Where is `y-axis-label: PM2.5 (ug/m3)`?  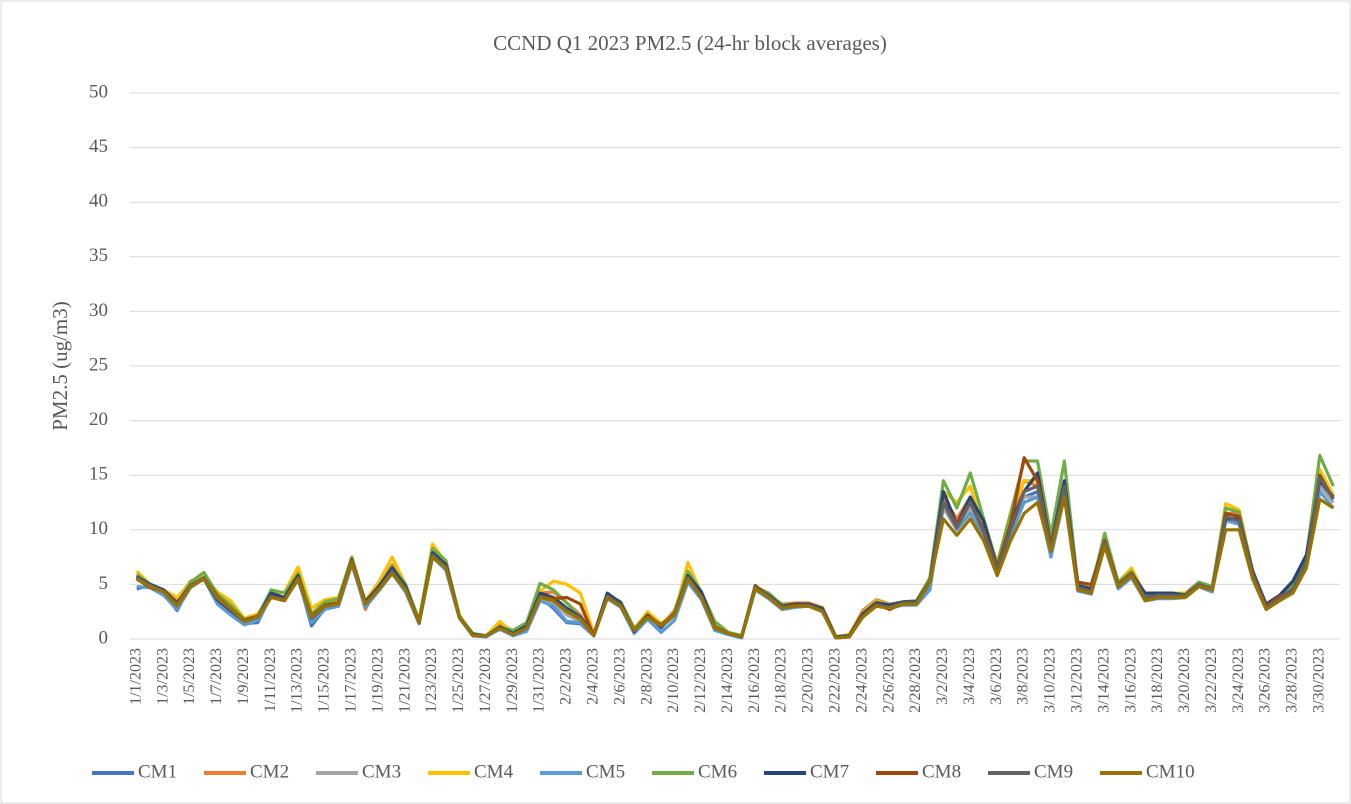 y-axis-label: PM2.5 (ug/m3) is located at coordinates (60, 366).